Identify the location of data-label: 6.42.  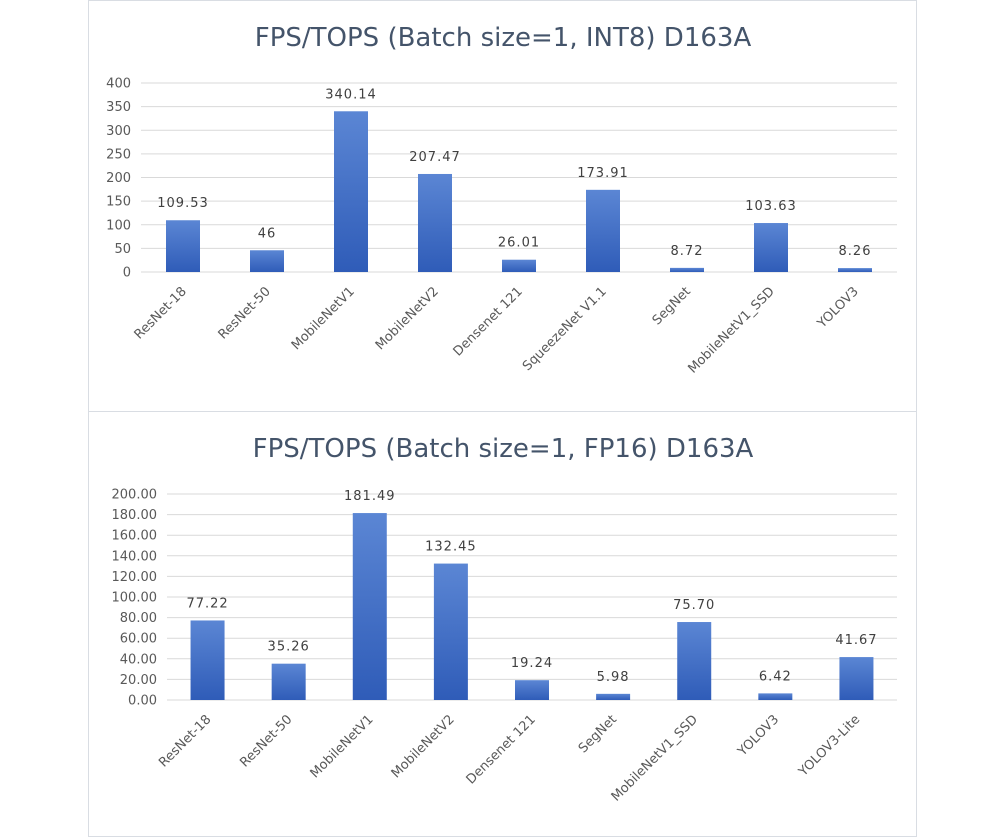
(775, 676).